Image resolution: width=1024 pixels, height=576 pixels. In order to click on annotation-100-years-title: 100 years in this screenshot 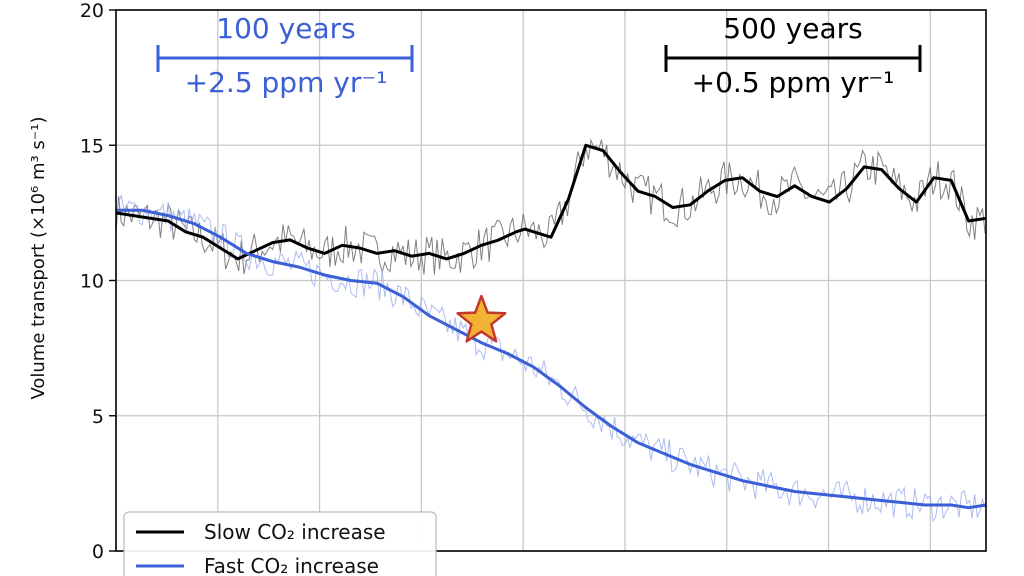, I will do `click(285, 28)`.